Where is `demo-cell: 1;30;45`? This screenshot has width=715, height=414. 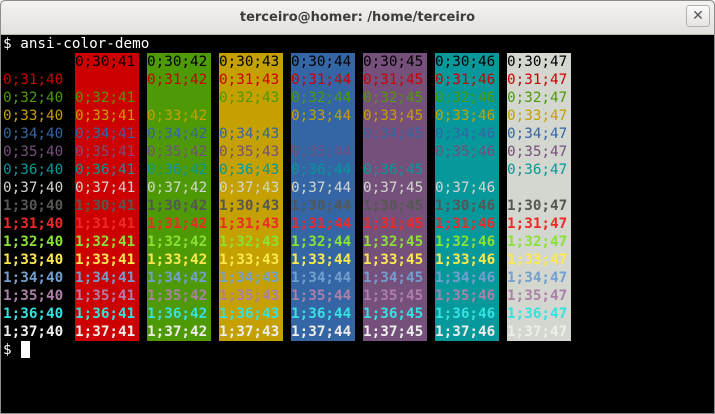 demo-cell: 1;30;45 is located at coordinates (393, 206).